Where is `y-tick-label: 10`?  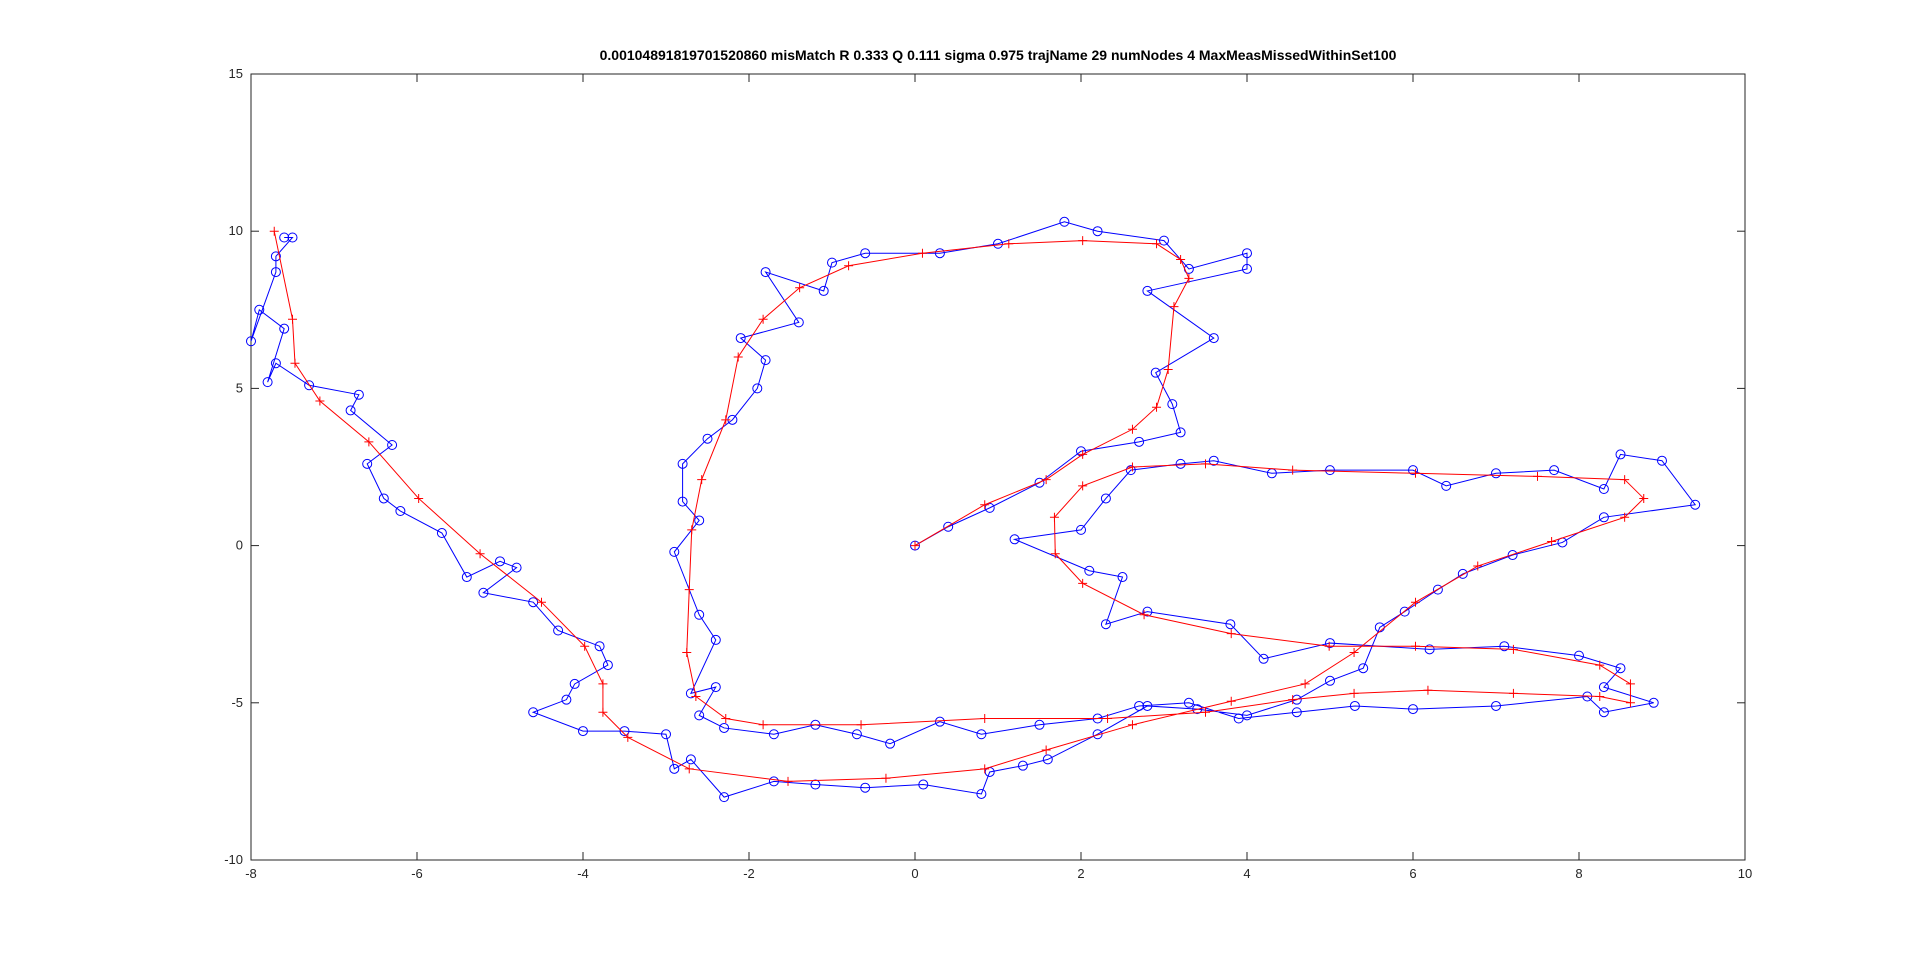
y-tick-label: 10 is located at coordinates (236, 230).